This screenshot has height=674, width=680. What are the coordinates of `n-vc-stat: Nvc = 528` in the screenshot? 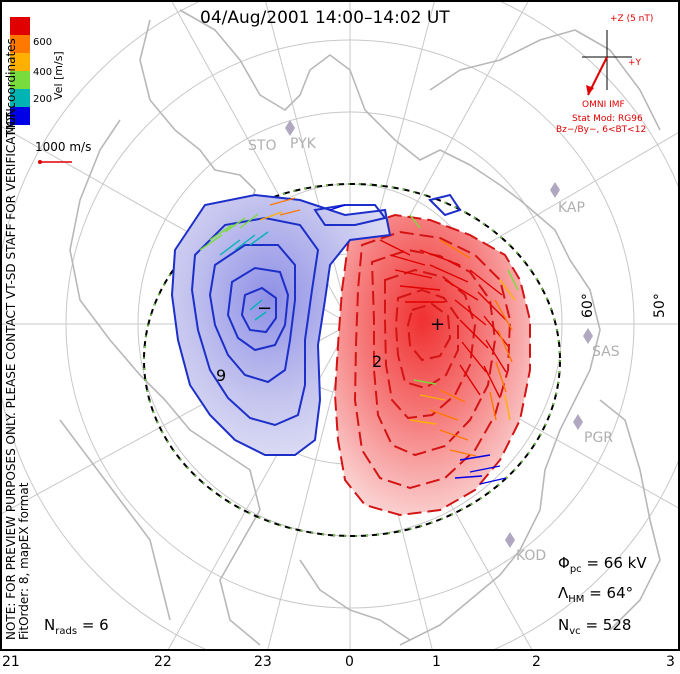 It's located at (594, 626).